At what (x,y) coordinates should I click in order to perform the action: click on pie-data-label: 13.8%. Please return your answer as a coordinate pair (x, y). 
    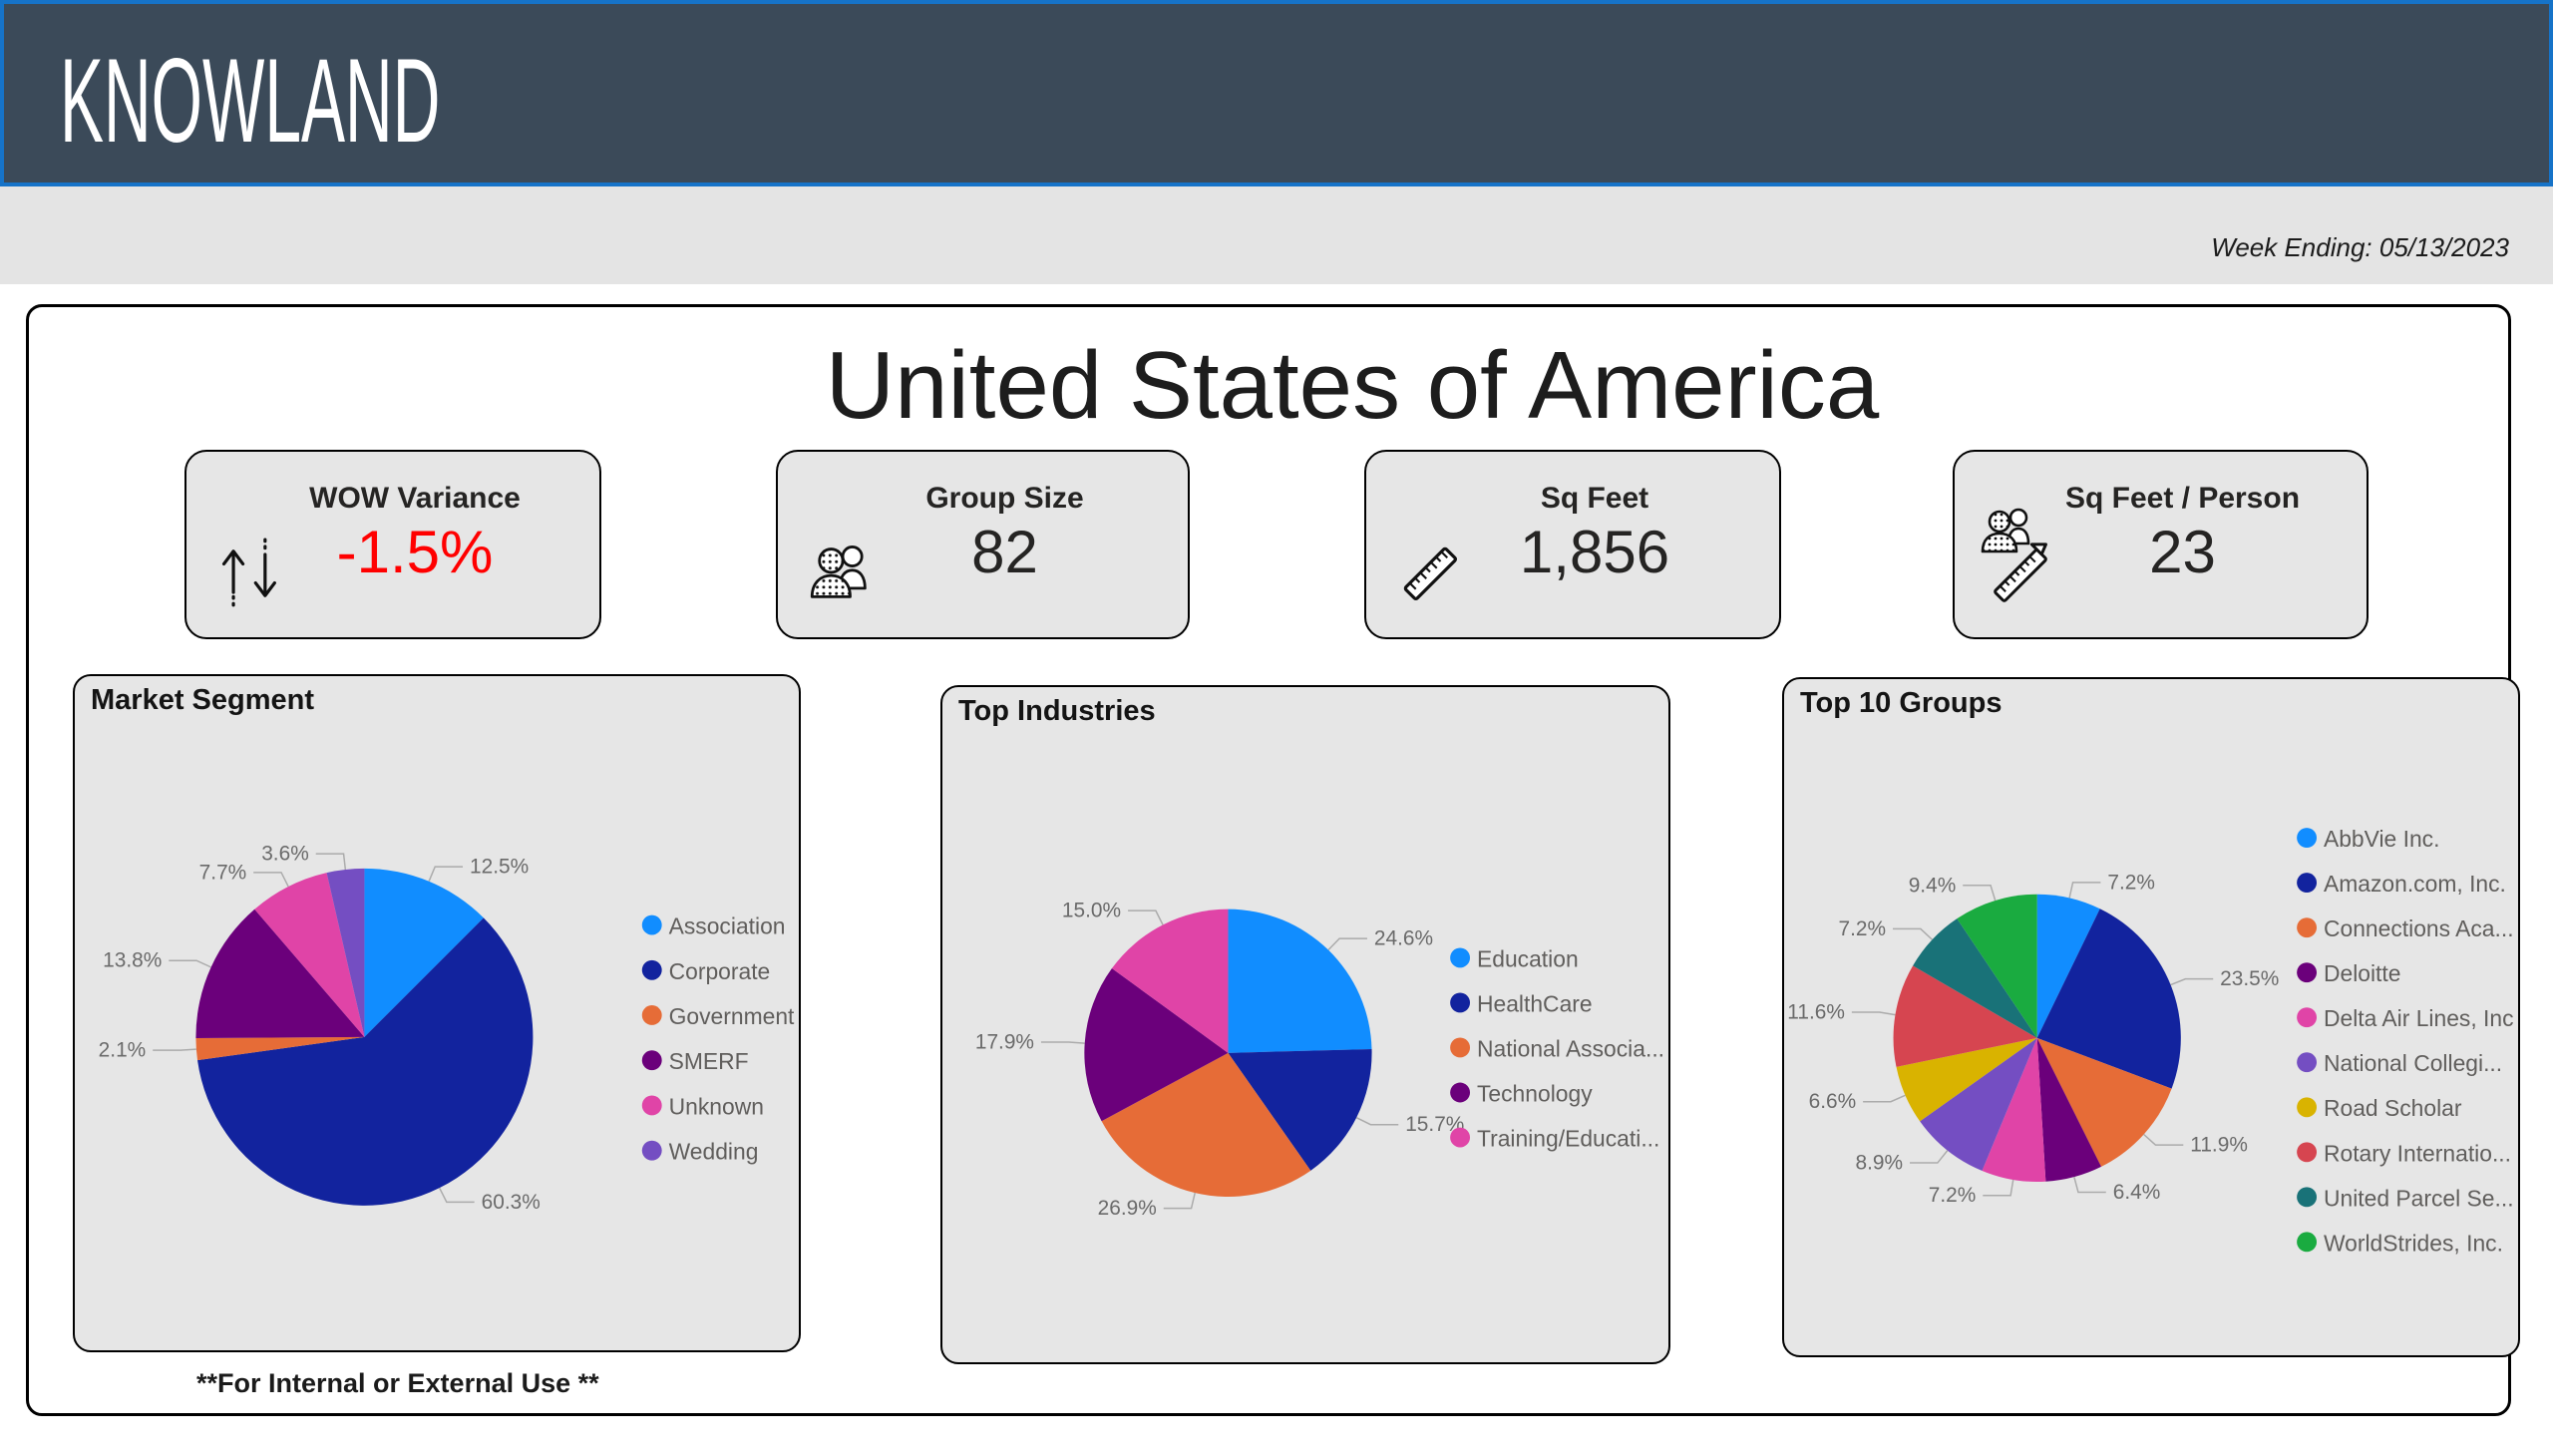
    Looking at the image, I should click on (132, 960).